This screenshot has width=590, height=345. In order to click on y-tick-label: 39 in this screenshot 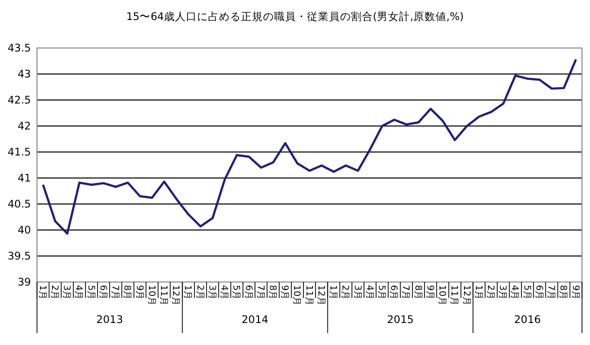, I will do `click(24, 282)`.